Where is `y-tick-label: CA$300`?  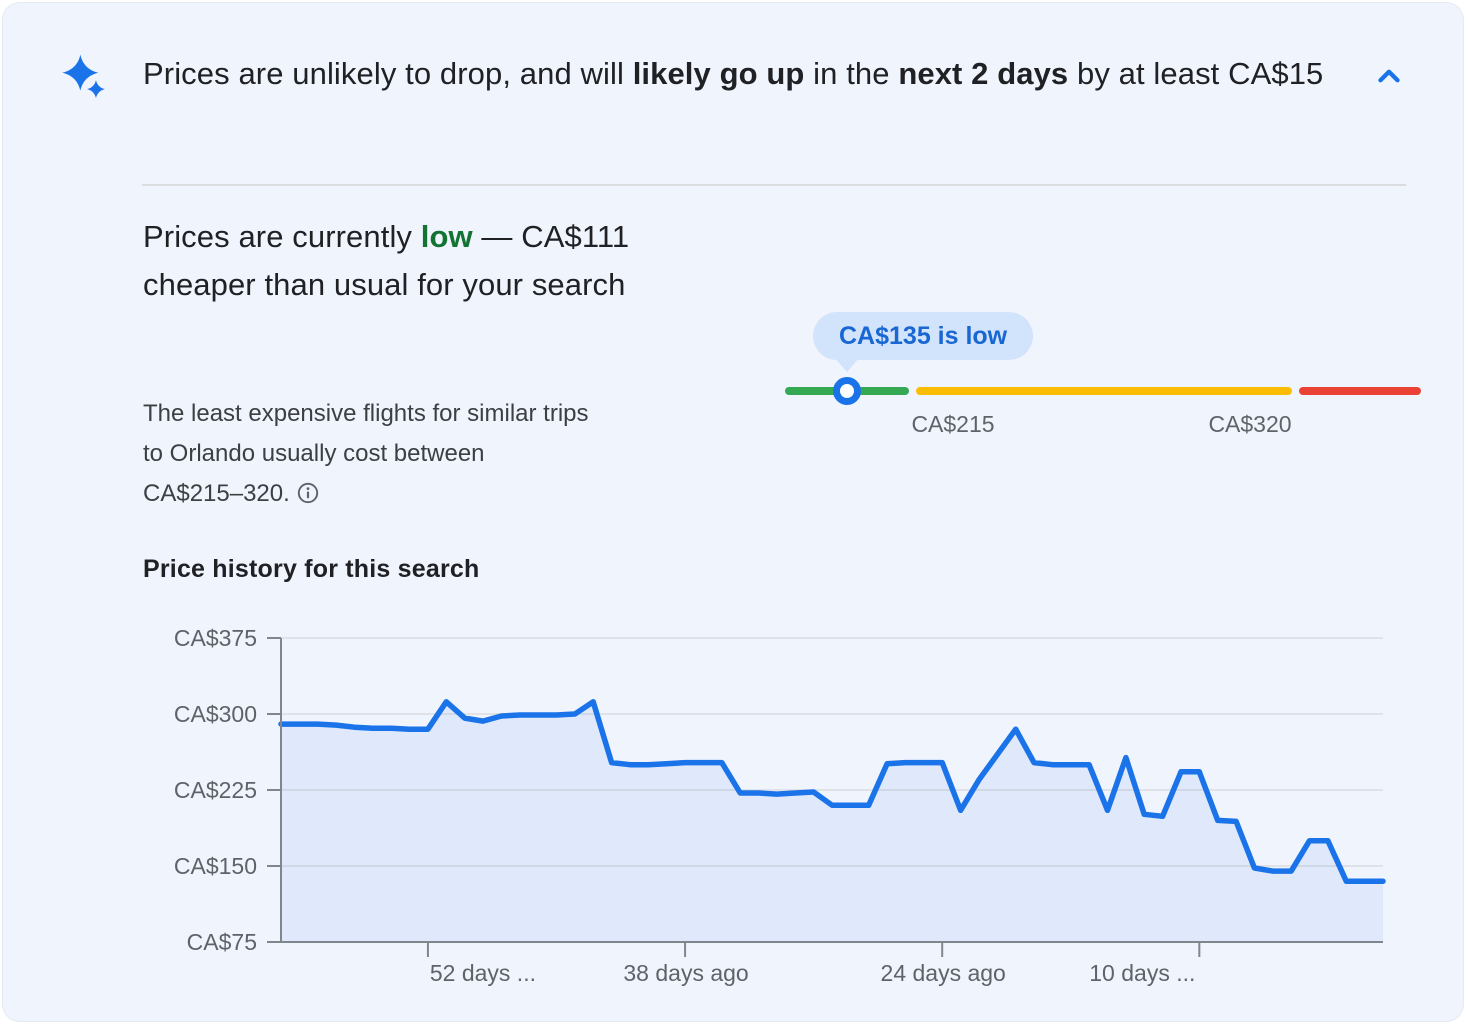
y-tick-label: CA$300 is located at coordinates (215, 714).